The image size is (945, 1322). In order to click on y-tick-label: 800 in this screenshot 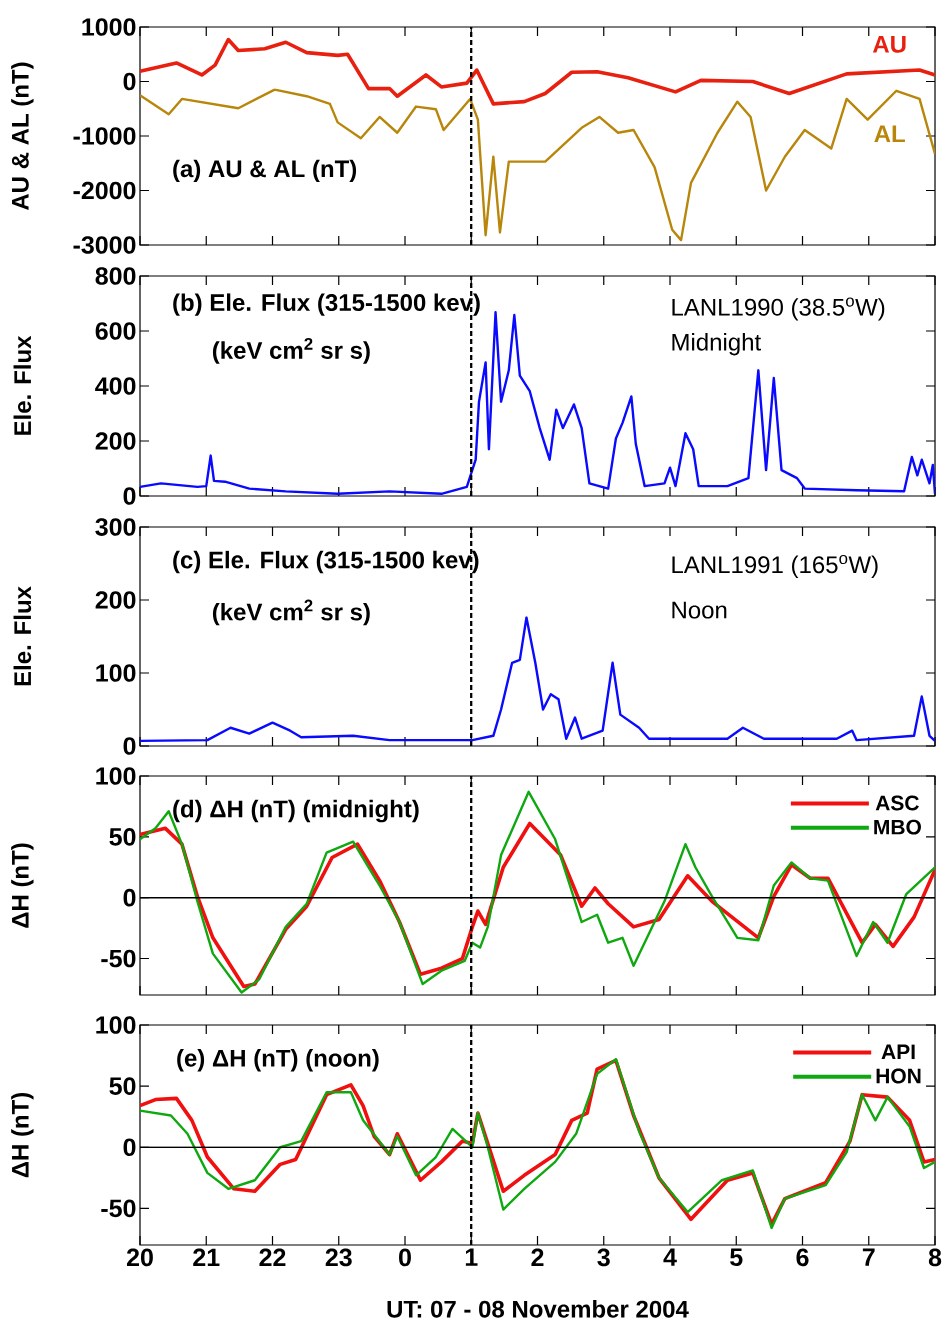, I will do `click(115, 276)`.